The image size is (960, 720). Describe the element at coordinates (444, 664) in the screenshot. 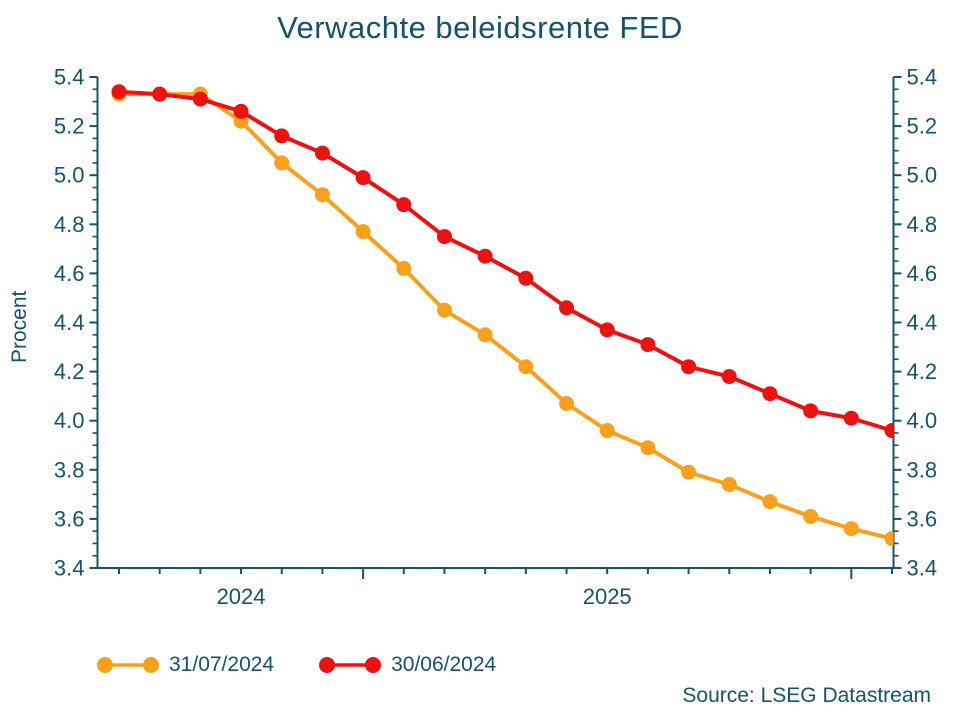

I see `legend-label: 30/06/2024` at that location.